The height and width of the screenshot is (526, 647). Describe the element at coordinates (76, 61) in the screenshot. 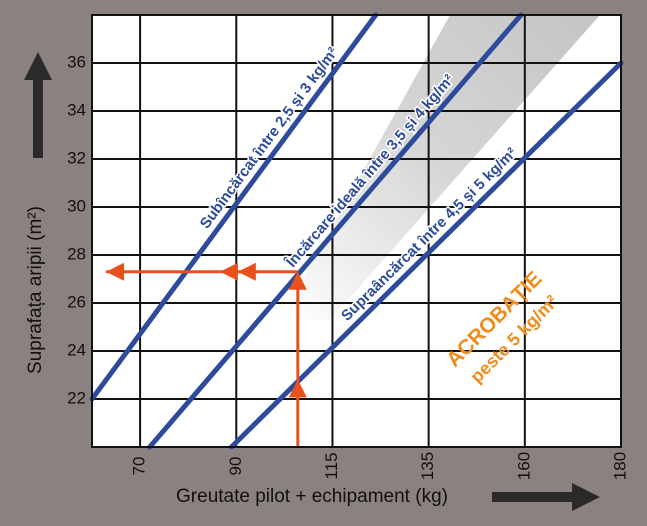

I see `y-tick-label: 36` at that location.